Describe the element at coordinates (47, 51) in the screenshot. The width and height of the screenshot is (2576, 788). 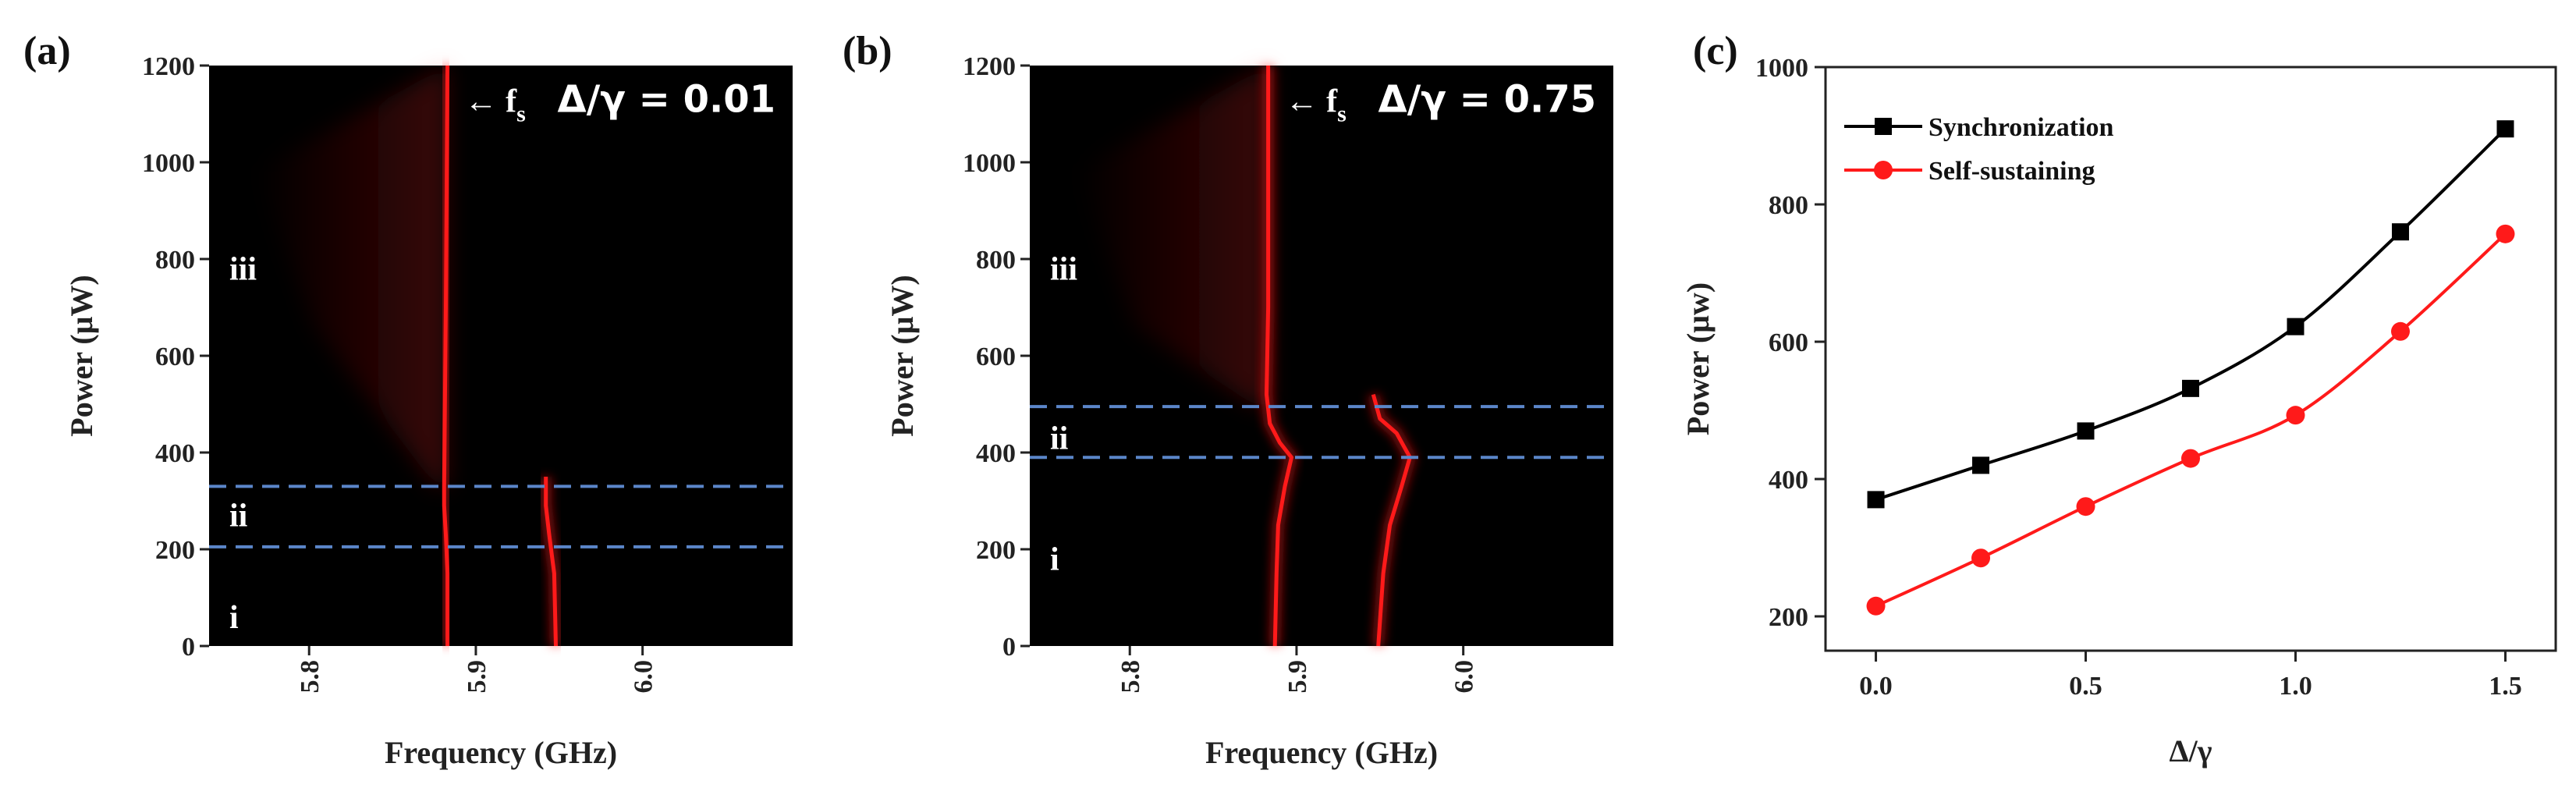
I see `panel-a-letter: (a)` at that location.